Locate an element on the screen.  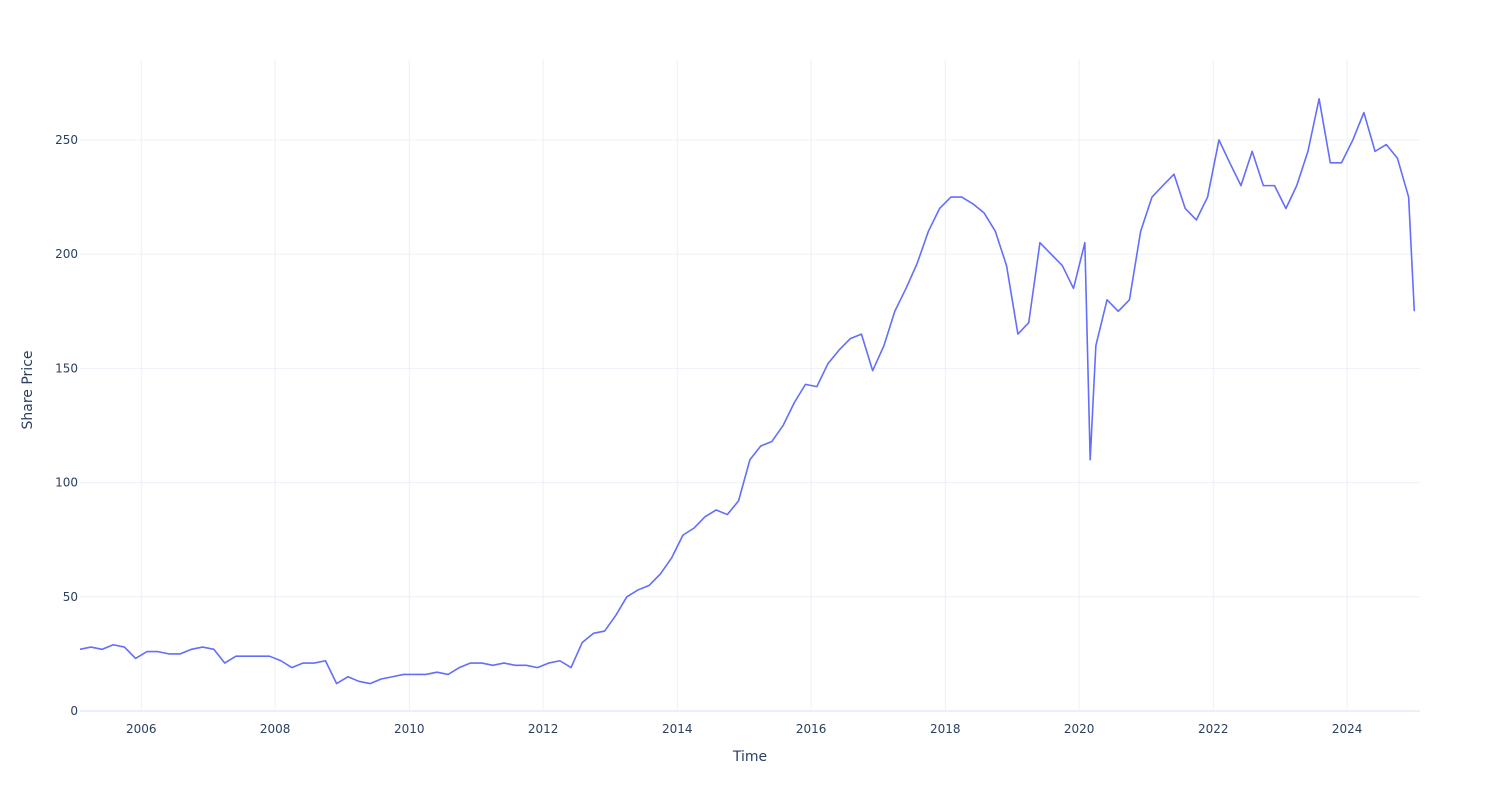
x-tick-label: 2012 is located at coordinates (543, 729).